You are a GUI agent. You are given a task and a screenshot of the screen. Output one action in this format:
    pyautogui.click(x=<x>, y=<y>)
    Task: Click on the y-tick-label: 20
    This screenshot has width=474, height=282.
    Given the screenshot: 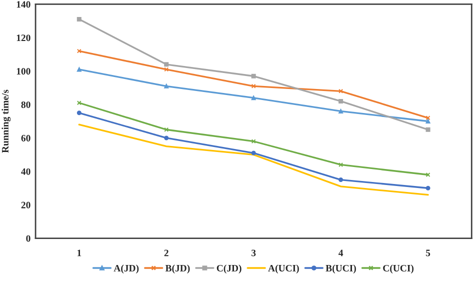 What is the action you would take?
    pyautogui.click(x=25, y=205)
    